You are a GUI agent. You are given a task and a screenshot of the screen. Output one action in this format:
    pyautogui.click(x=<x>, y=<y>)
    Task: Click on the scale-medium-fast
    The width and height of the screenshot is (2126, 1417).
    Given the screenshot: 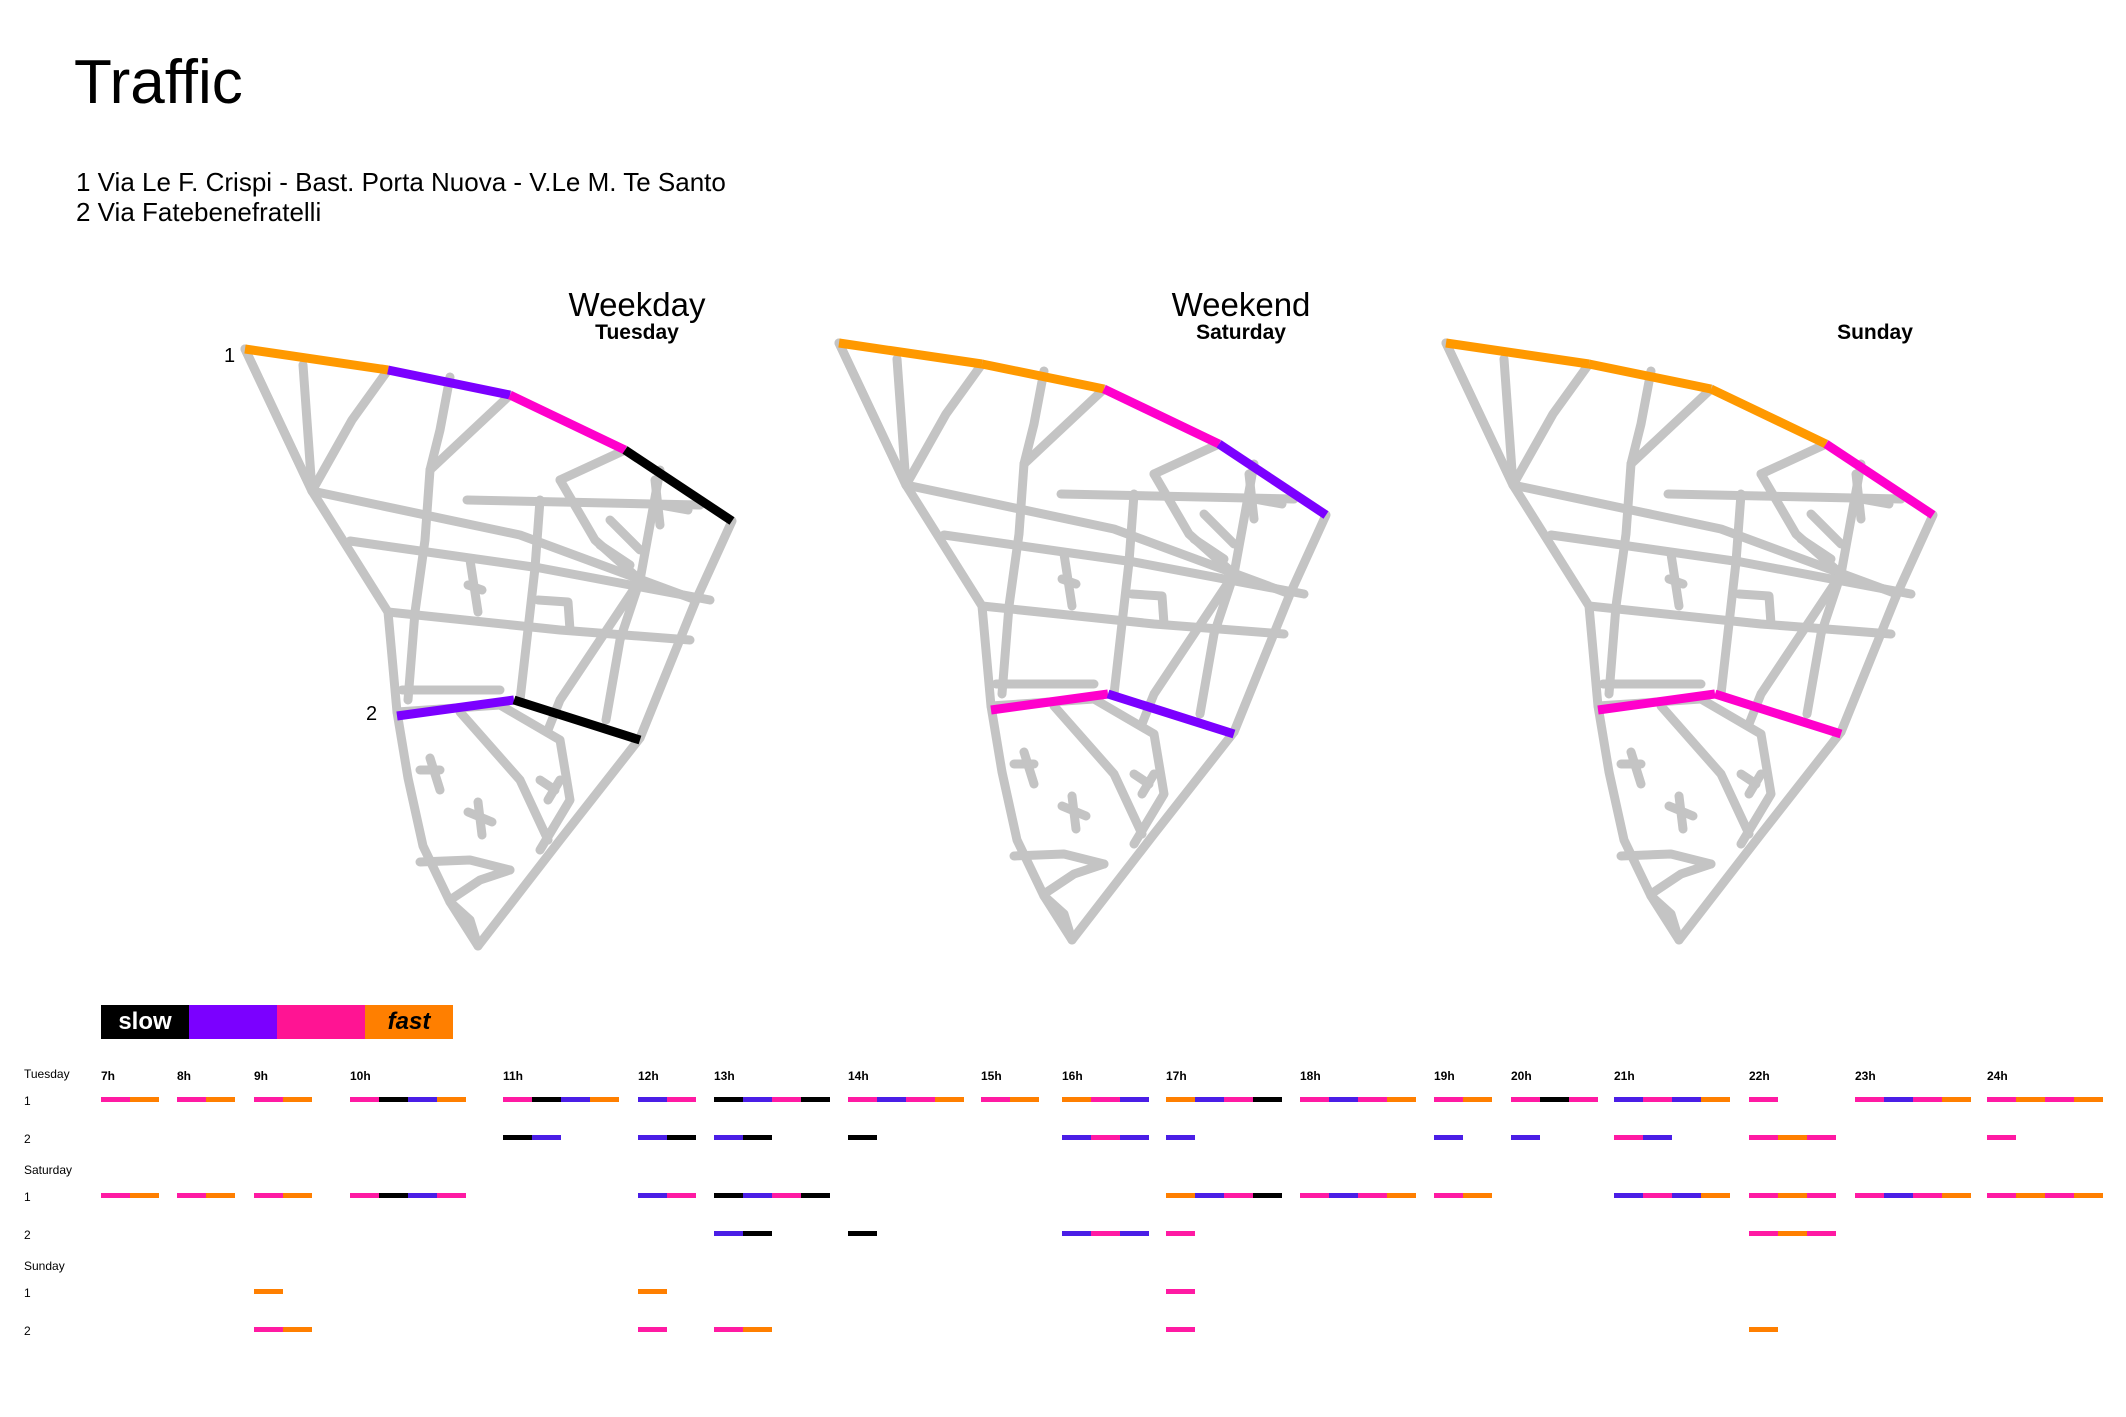 What is the action you would take?
    pyautogui.click(x=321, y=1022)
    